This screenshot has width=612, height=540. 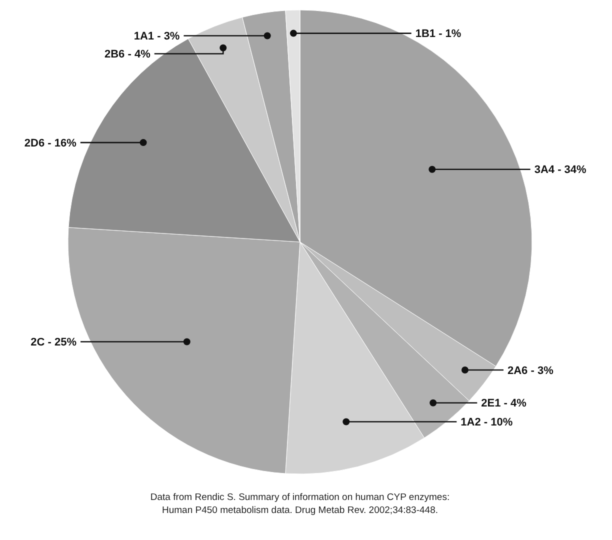 What do you see at coordinates (300, 510) in the screenshot?
I see `text: Human P450 metabolism data. Drug Metab Rev. 2002;34:83-448.` at bounding box center [300, 510].